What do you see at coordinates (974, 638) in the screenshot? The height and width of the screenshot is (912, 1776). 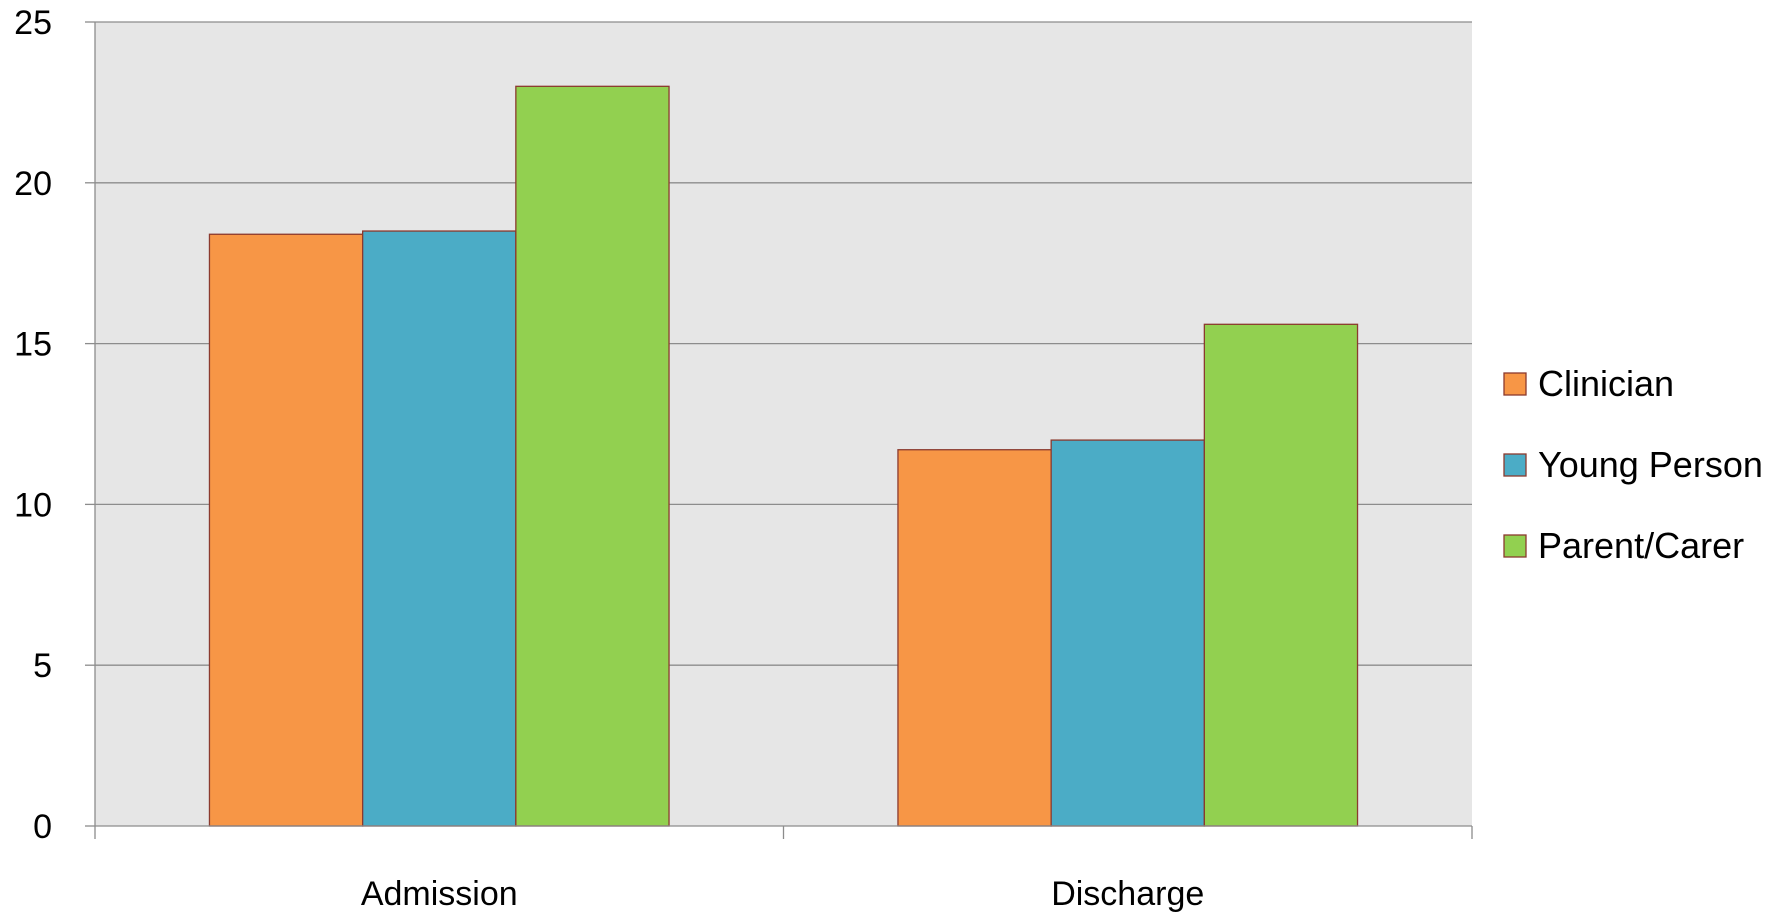 I see `bar-clinician-discharge` at bounding box center [974, 638].